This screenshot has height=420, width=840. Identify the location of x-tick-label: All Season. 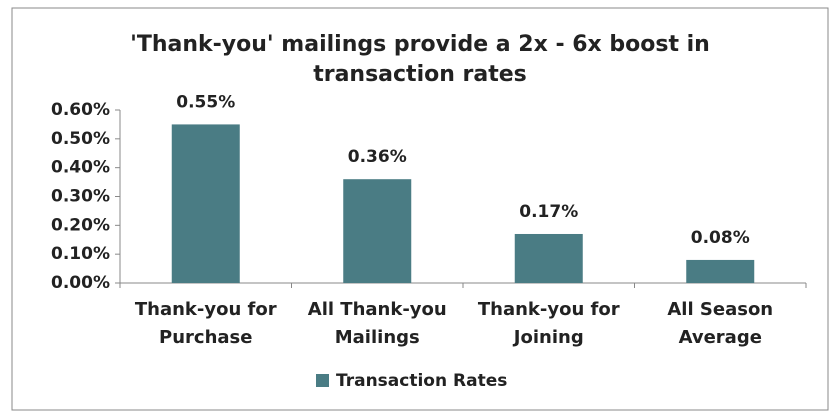
(720, 309).